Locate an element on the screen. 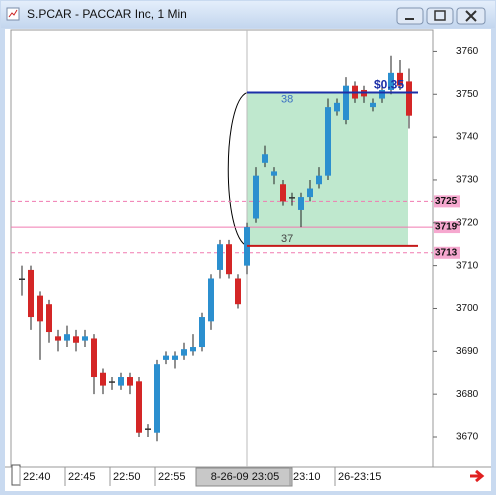 The width and height of the screenshot is (496, 495). window-title: S.PCAR - PACCAR Inc, 1 Min is located at coordinates (107, 14).